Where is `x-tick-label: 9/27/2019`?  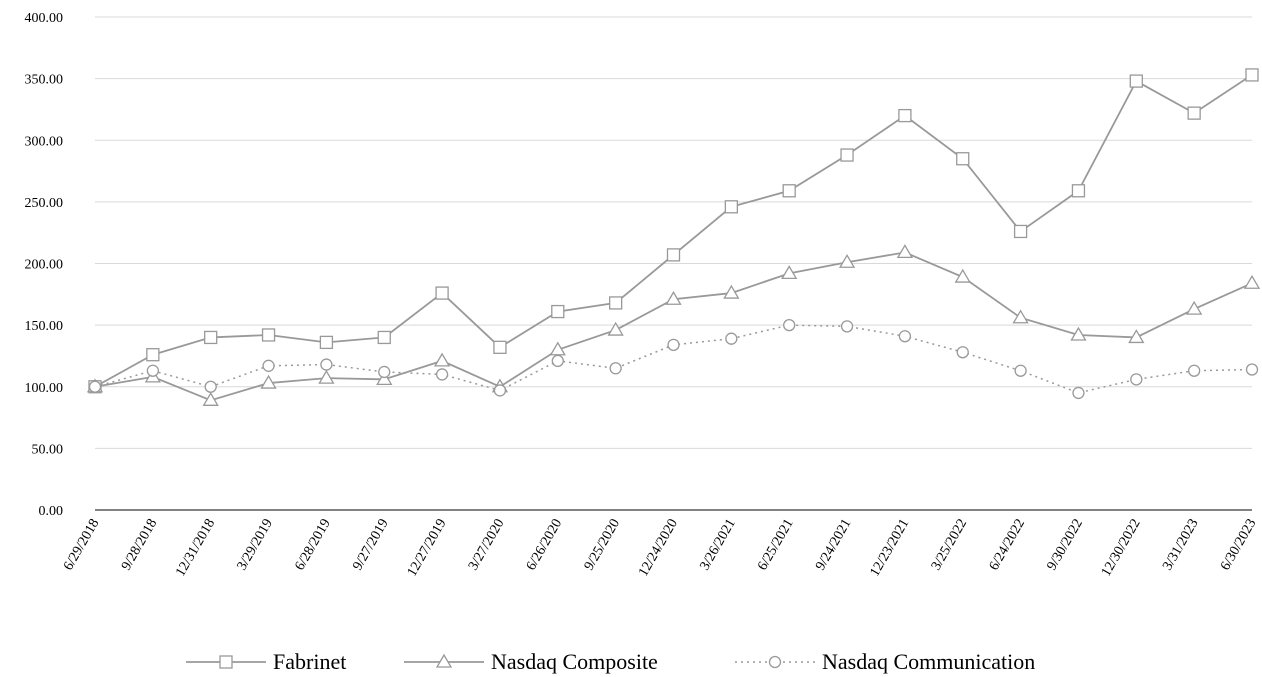 x-tick-label: 9/27/2019 is located at coordinates (370, 545).